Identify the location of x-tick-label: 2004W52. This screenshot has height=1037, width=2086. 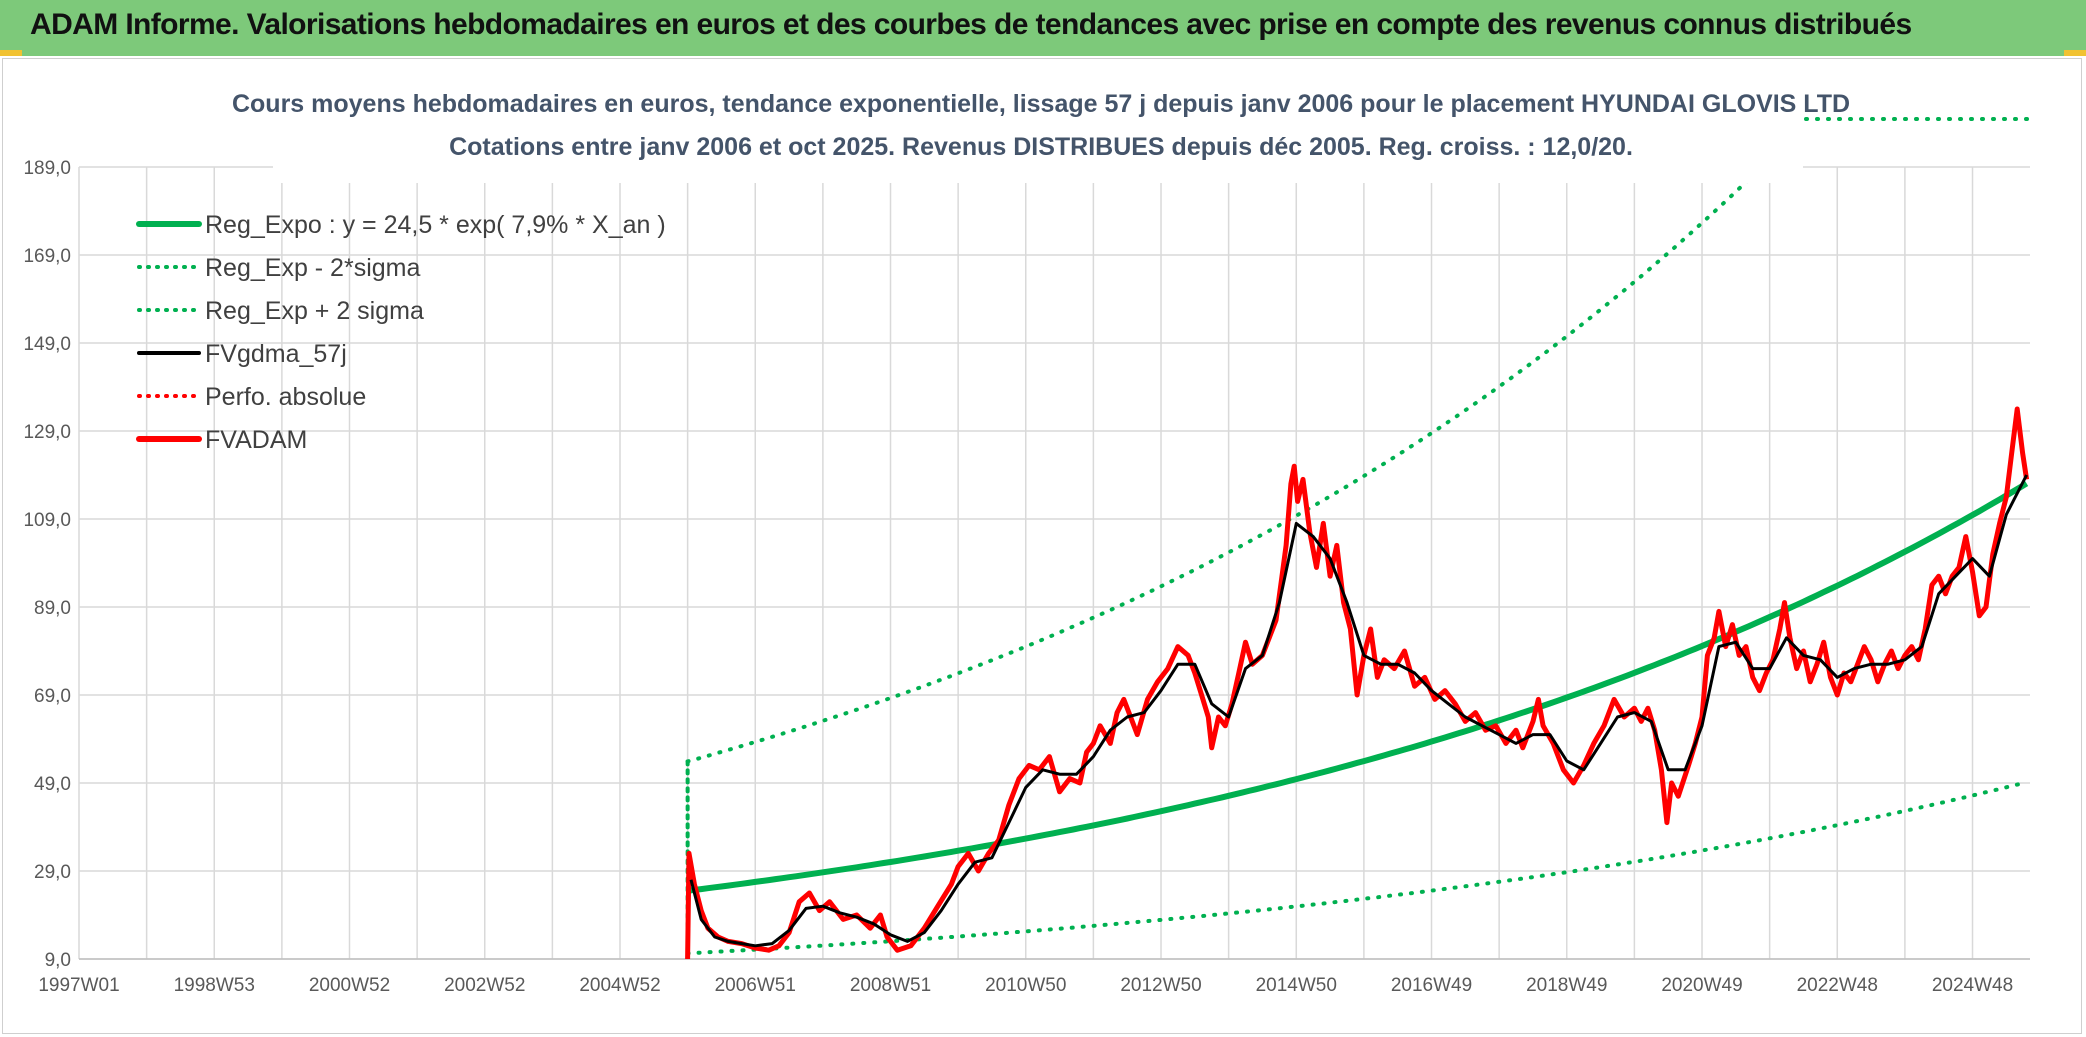
(619, 985).